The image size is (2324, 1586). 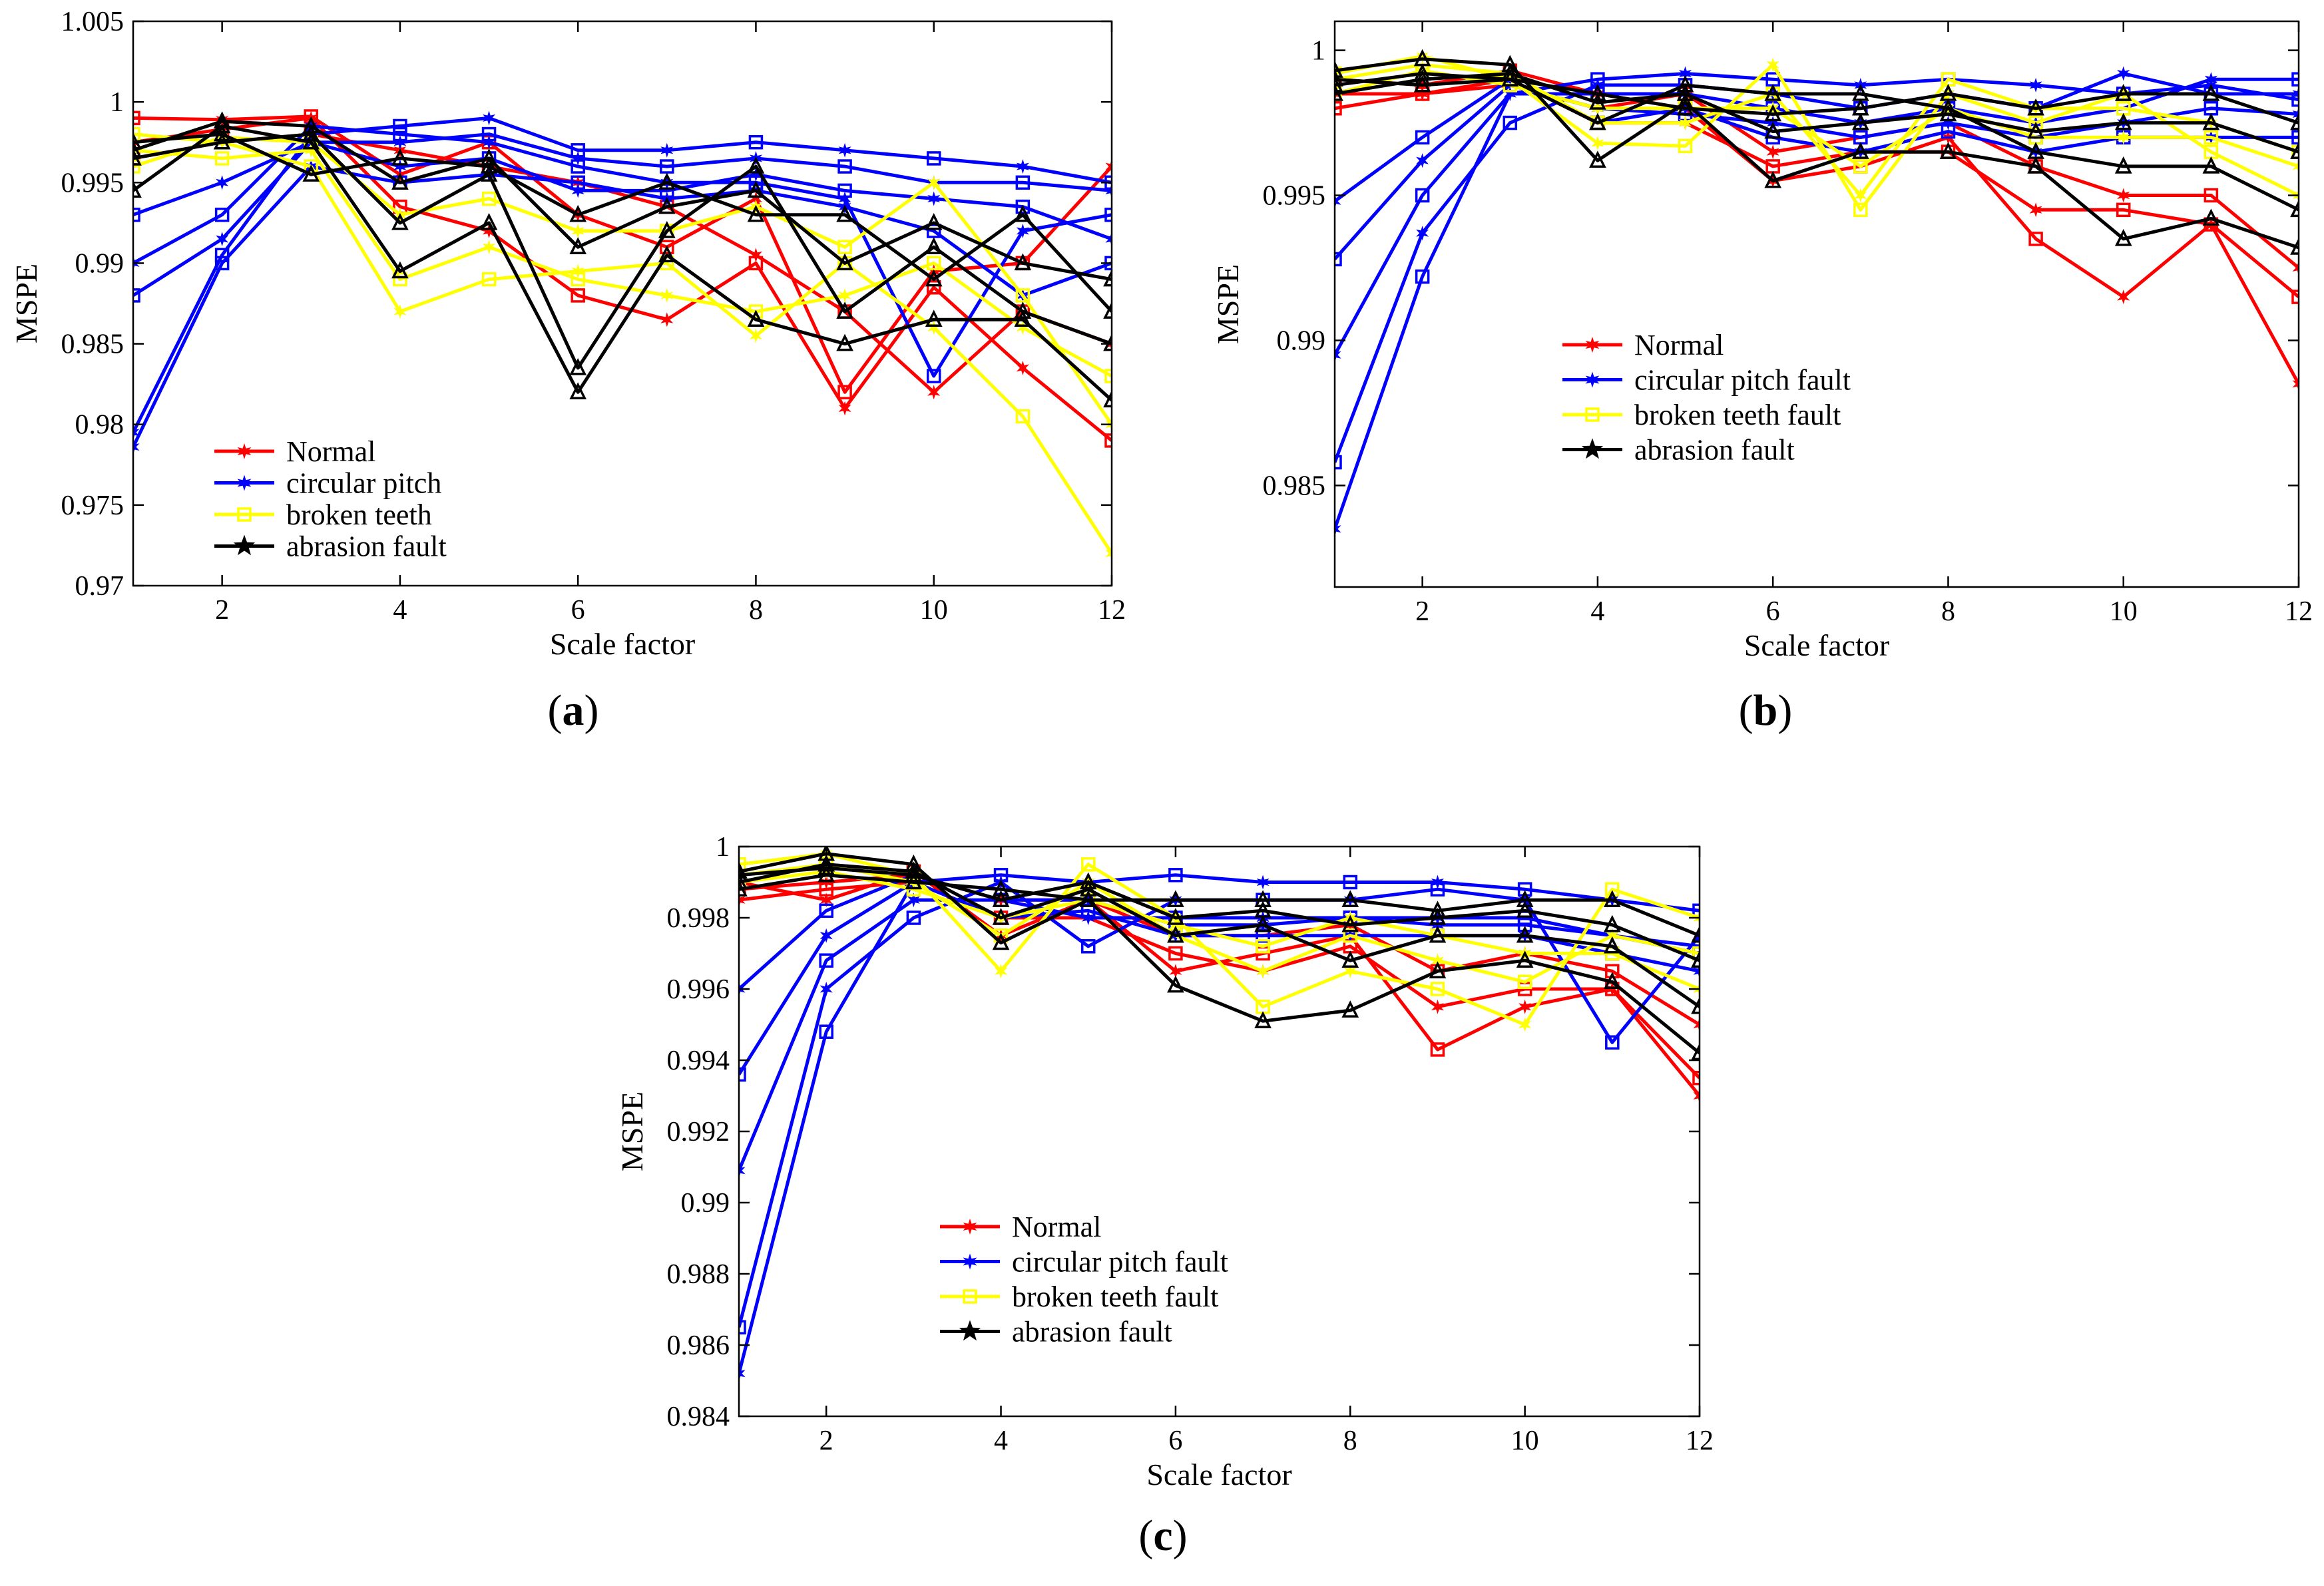 I want to click on legend-marker-abrasion, so click(x=244, y=545).